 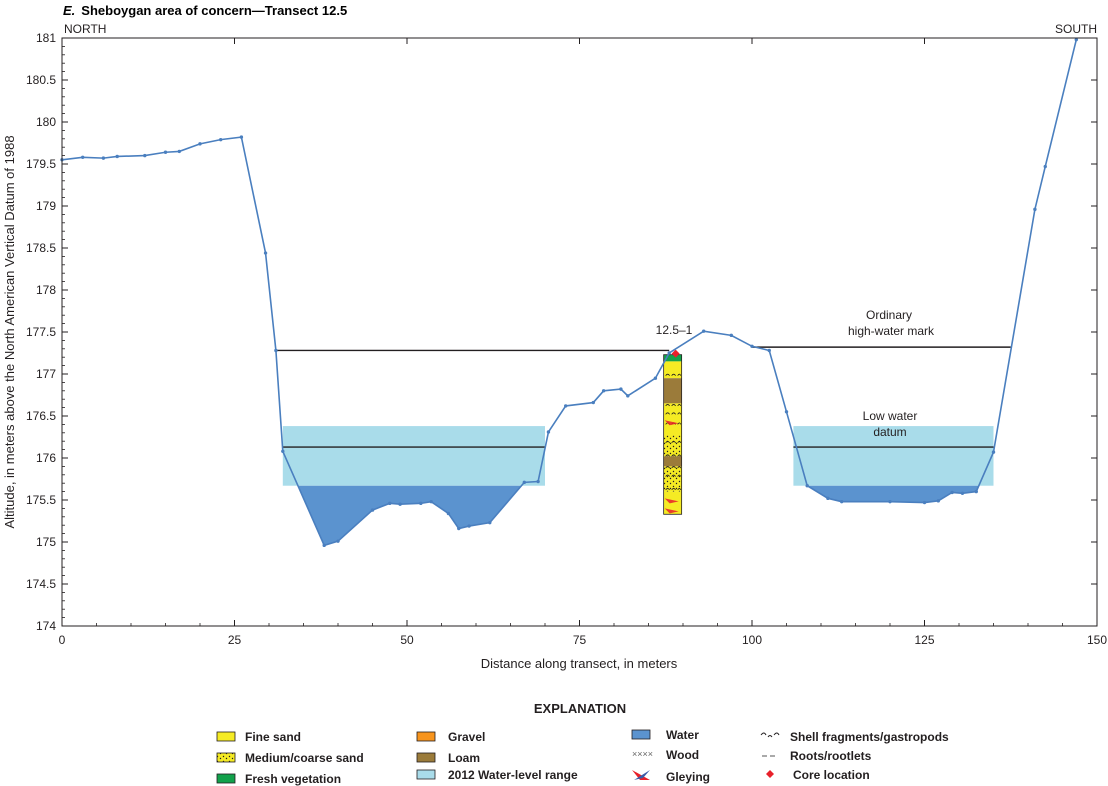 What do you see at coordinates (770, 735) in the screenshot?
I see `shell-fragments-icon` at bounding box center [770, 735].